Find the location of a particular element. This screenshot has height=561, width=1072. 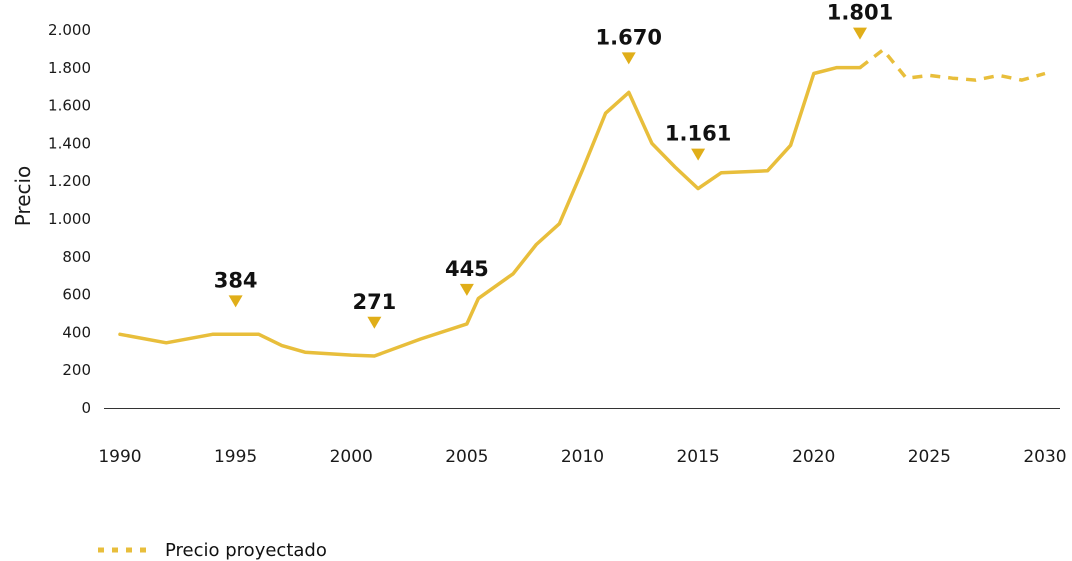

y-tick-label: 2.000 is located at coordinates (69, 30).